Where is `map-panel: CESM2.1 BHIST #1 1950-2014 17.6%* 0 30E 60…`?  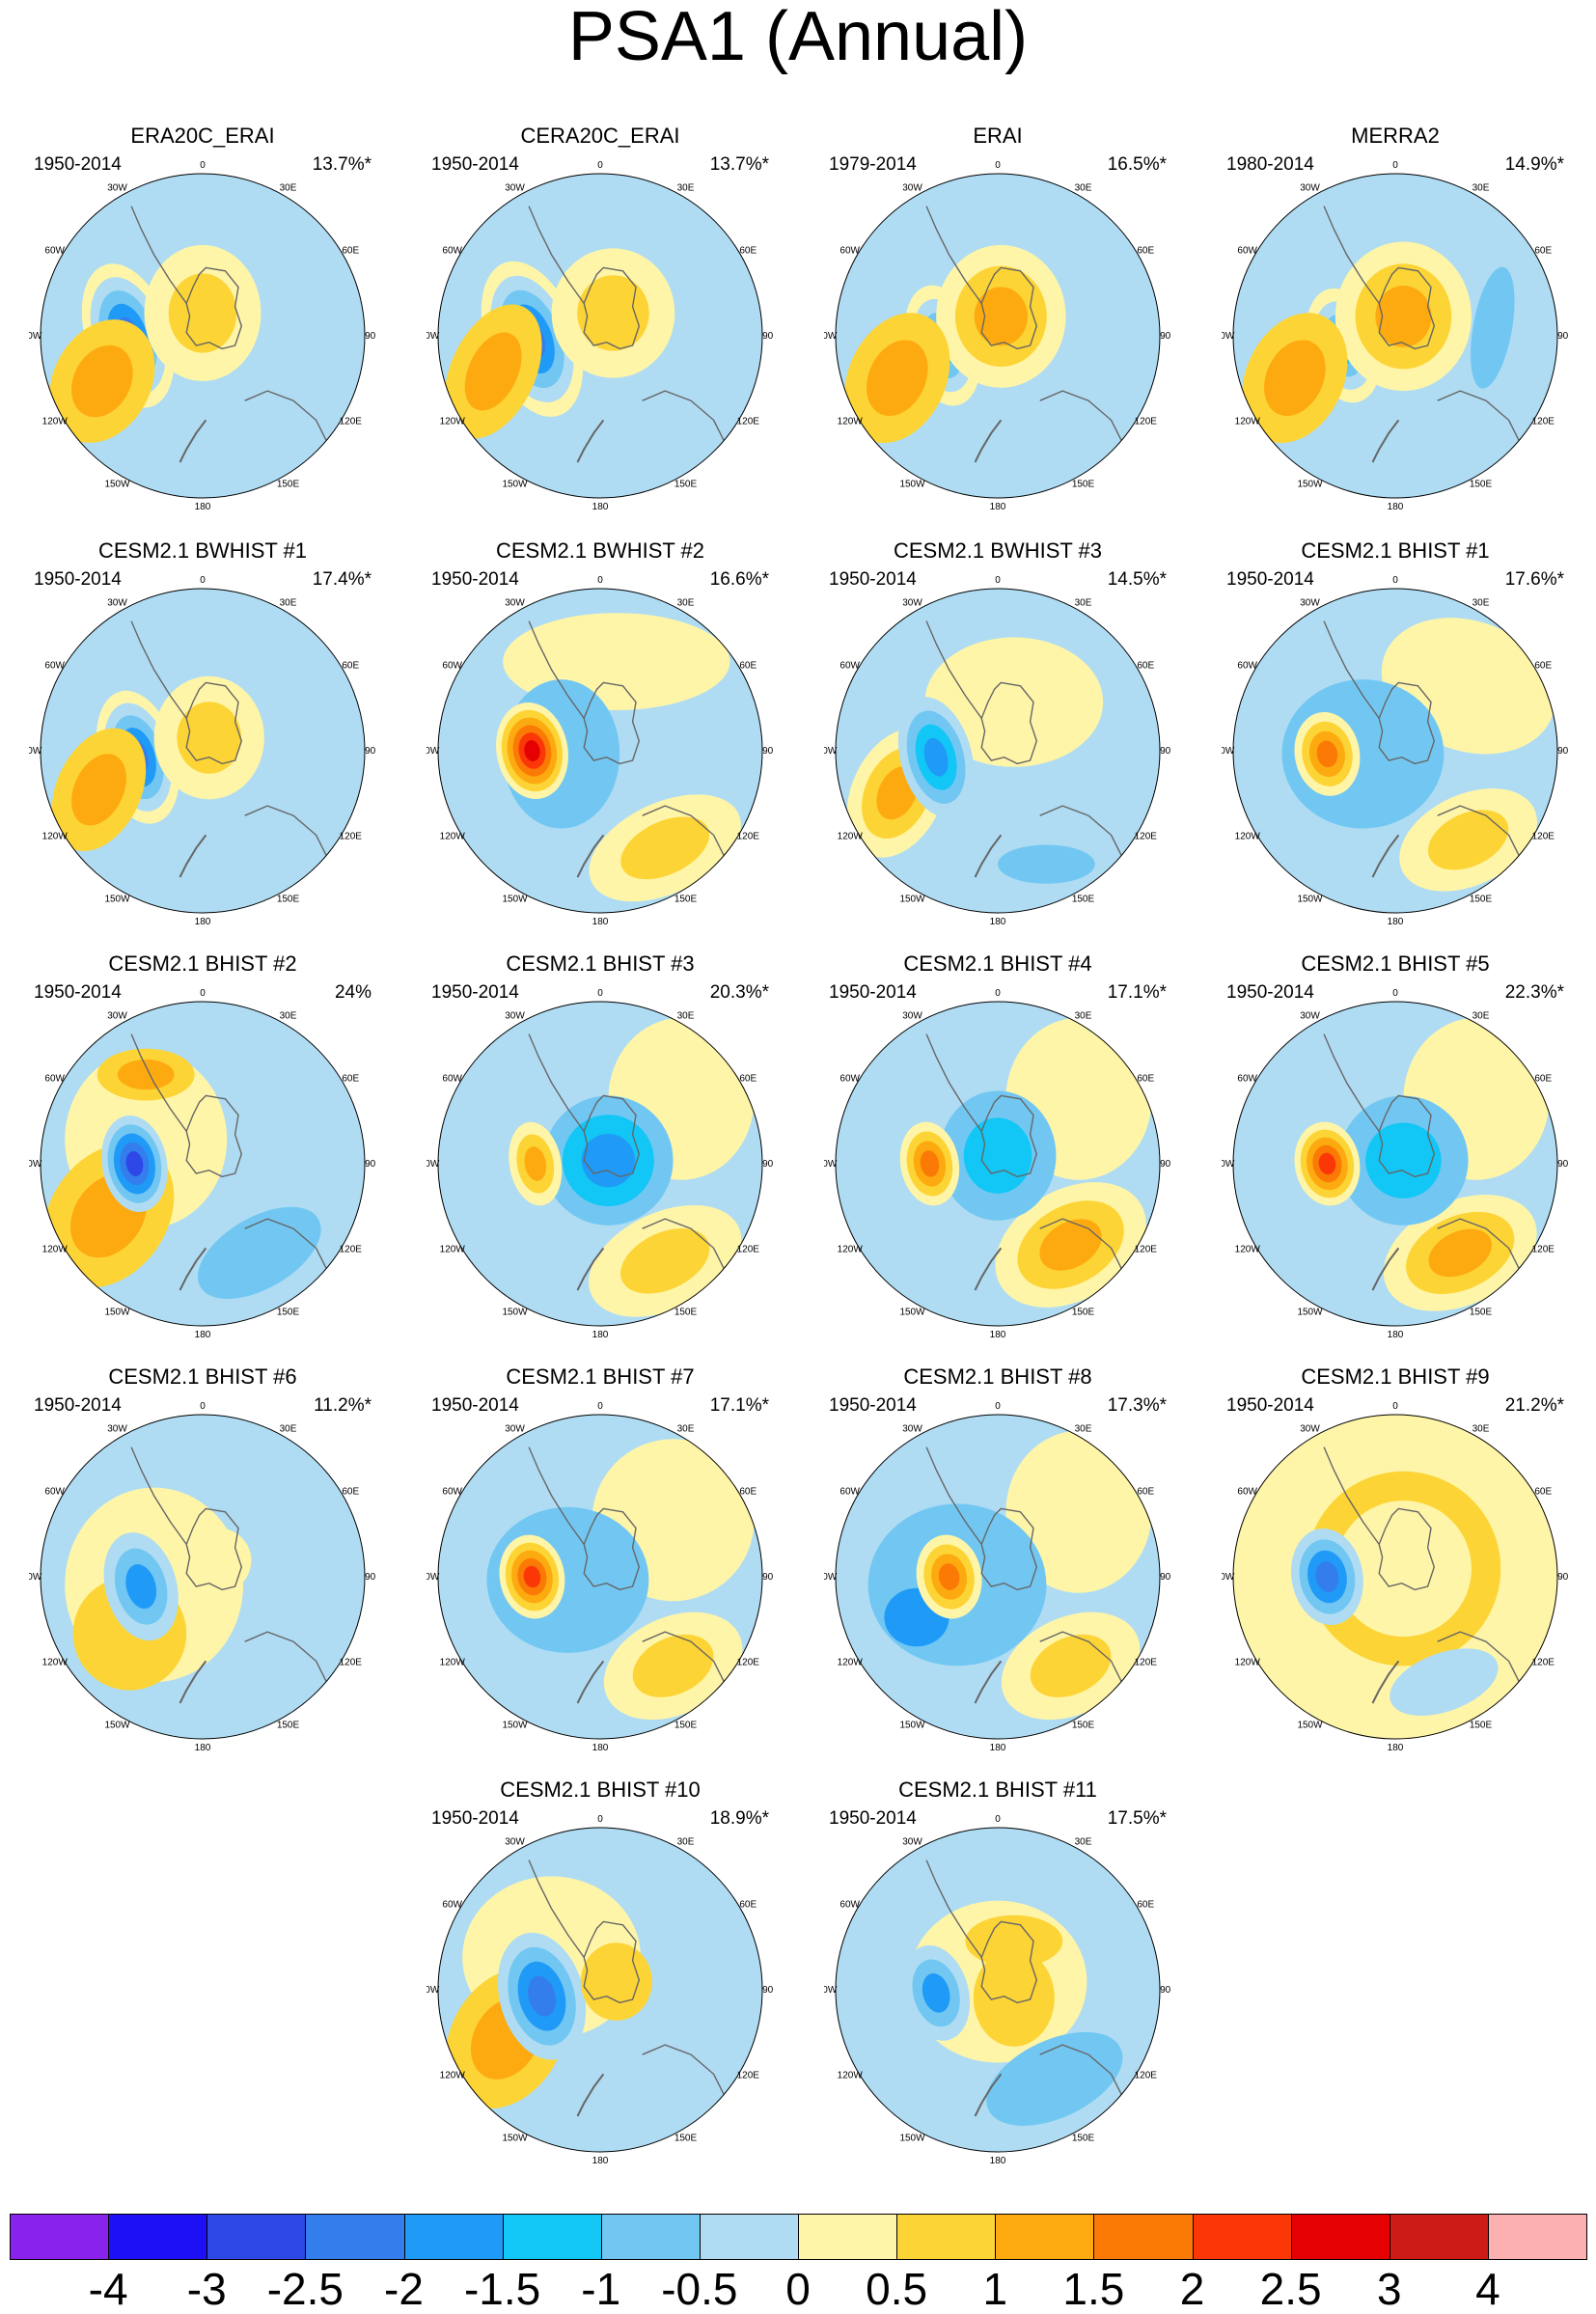 map-panel: CESM2.1 BHIST #1 1950-2014 17.6%* 0 30E 60… is located at coordinates (1396, 731).